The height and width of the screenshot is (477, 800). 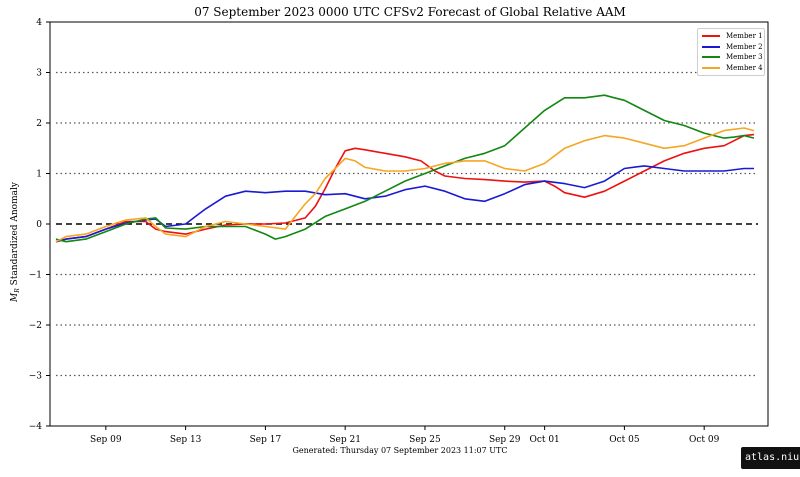 I want to click on x-tick-label: Sep 17, so click(x=266, y=440).